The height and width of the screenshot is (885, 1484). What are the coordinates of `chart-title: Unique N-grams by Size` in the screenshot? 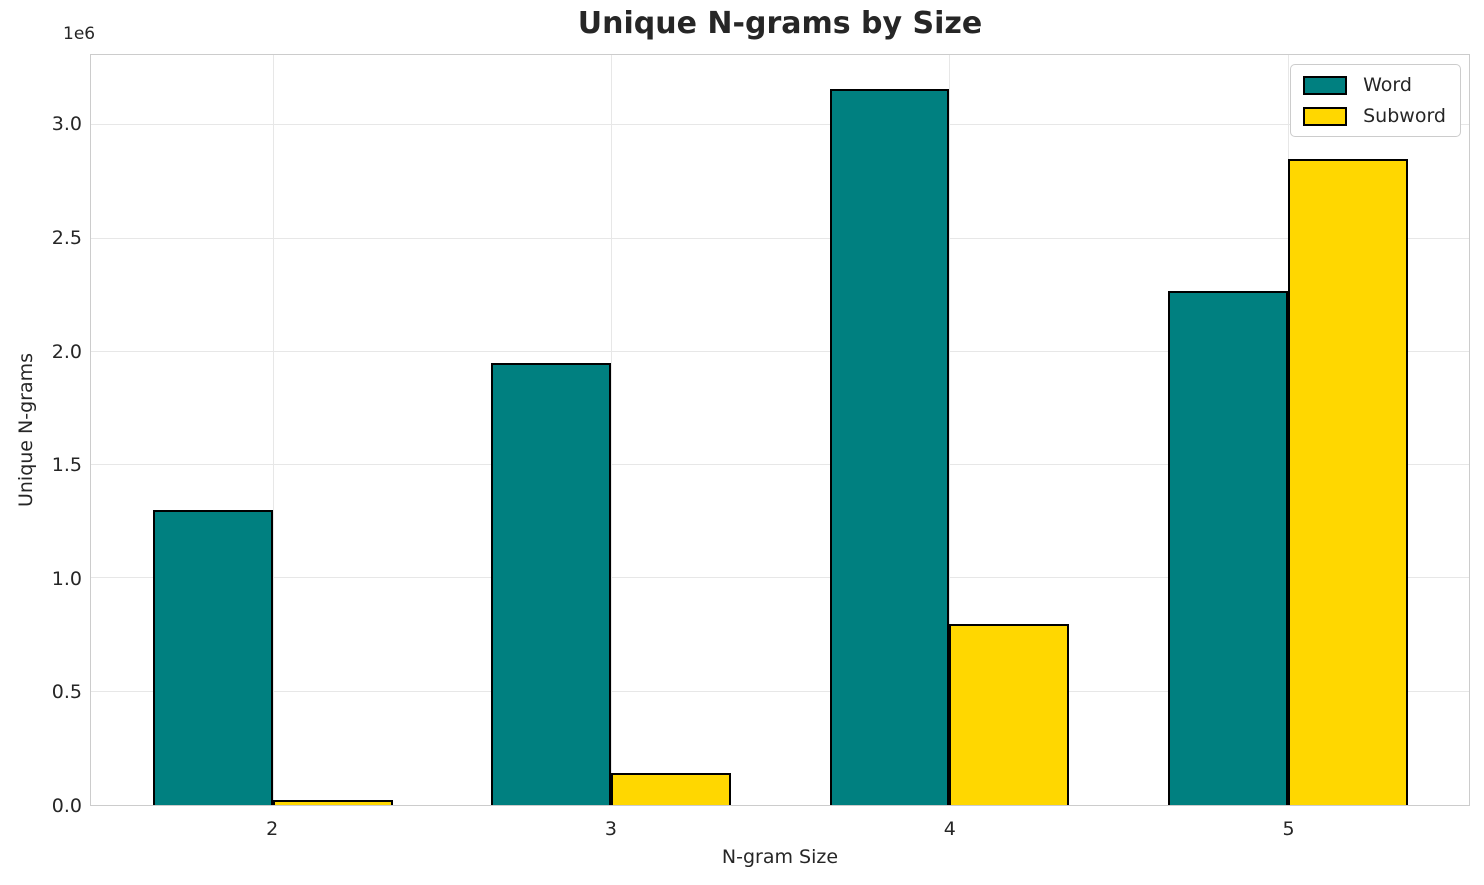 It's located at (780, 23).